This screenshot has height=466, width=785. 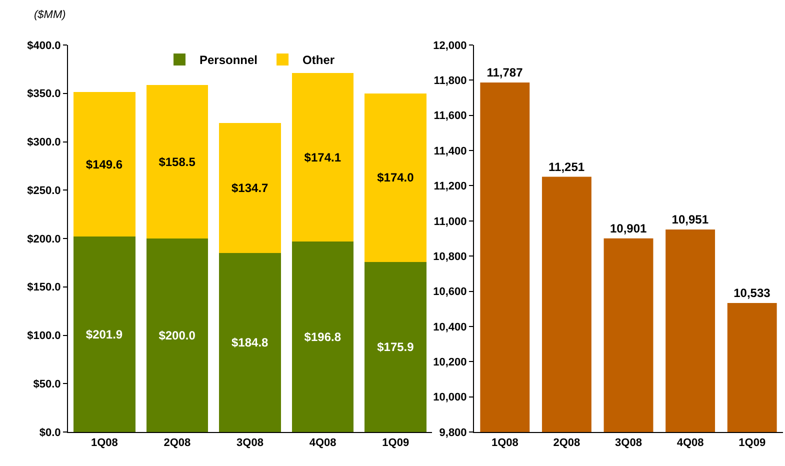 I want to click on data-label: 10,901, so click(x=629, y=228).